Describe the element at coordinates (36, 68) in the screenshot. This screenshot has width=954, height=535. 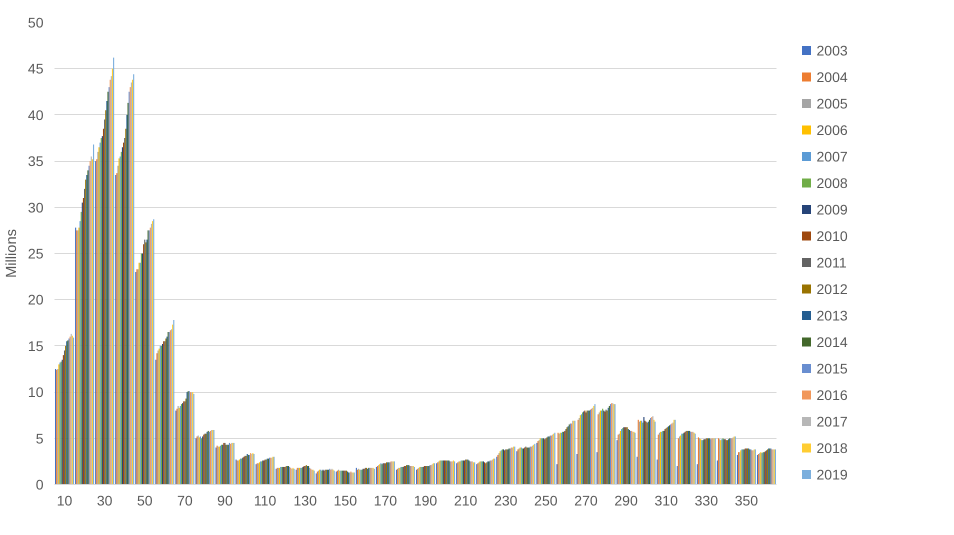
I see `y-tick-label: 45` at that location.